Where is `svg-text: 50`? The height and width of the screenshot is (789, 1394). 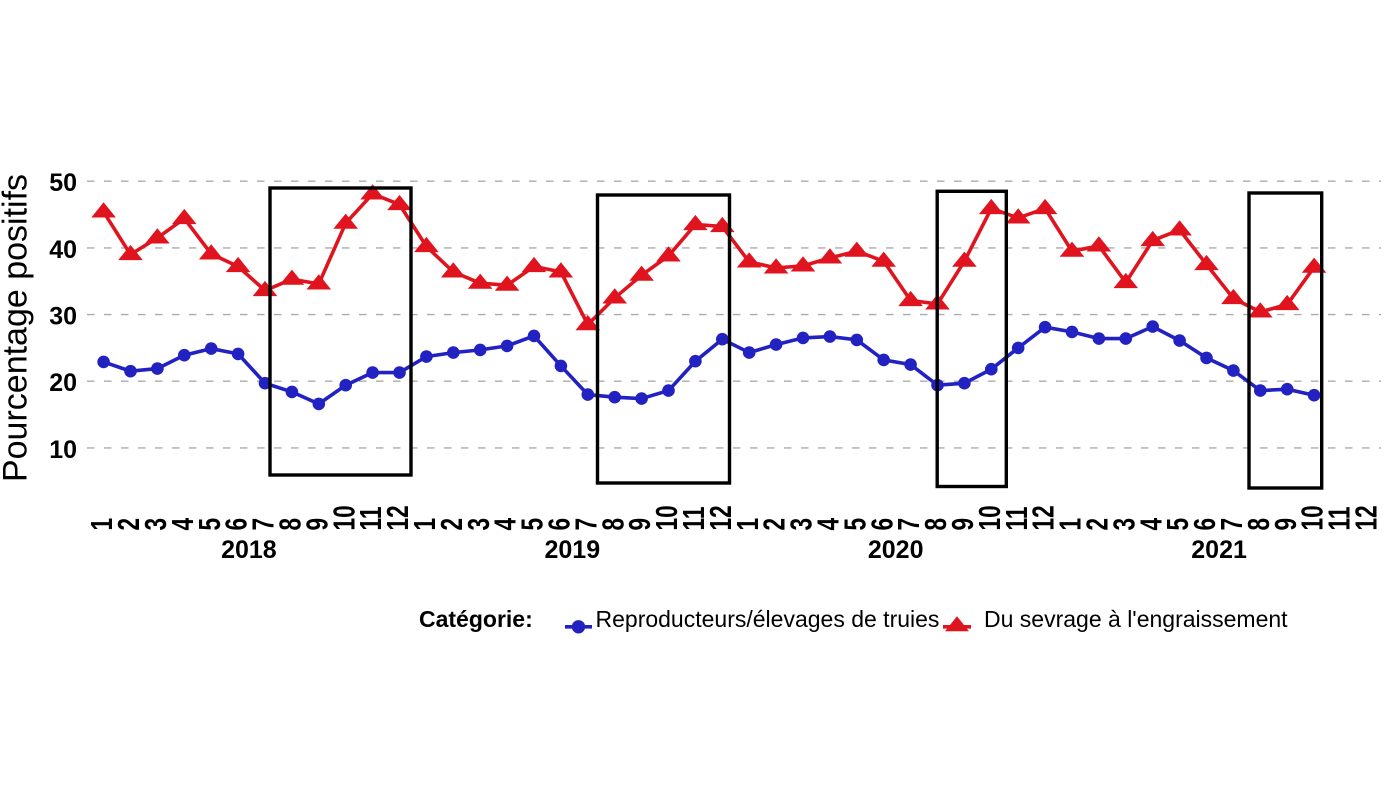 svg-text: 50 is located at coordinates (63, 183).